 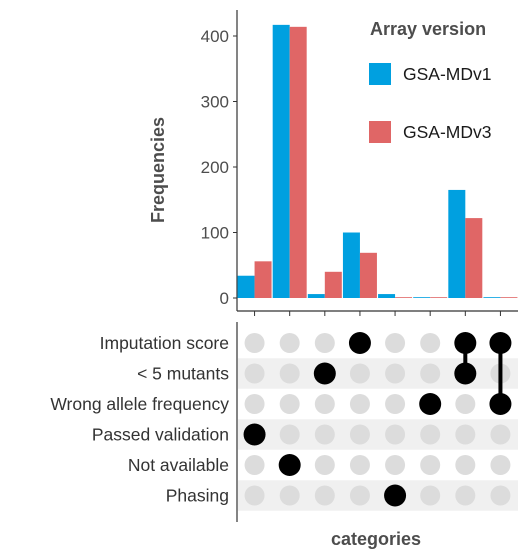 What do you see at coordinates (368, 275) in the screenshot?
I see `bar-GSA-MDv3-c4` at bounding box center [368, 275].